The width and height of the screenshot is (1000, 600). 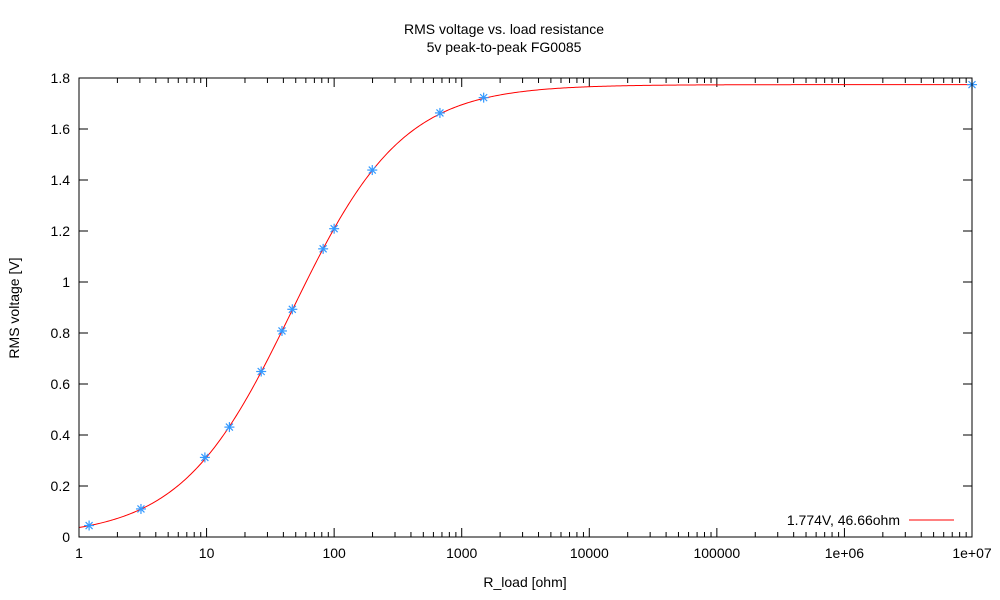 I want to click on x-tick-label: 1, so click(x=79, y=553).